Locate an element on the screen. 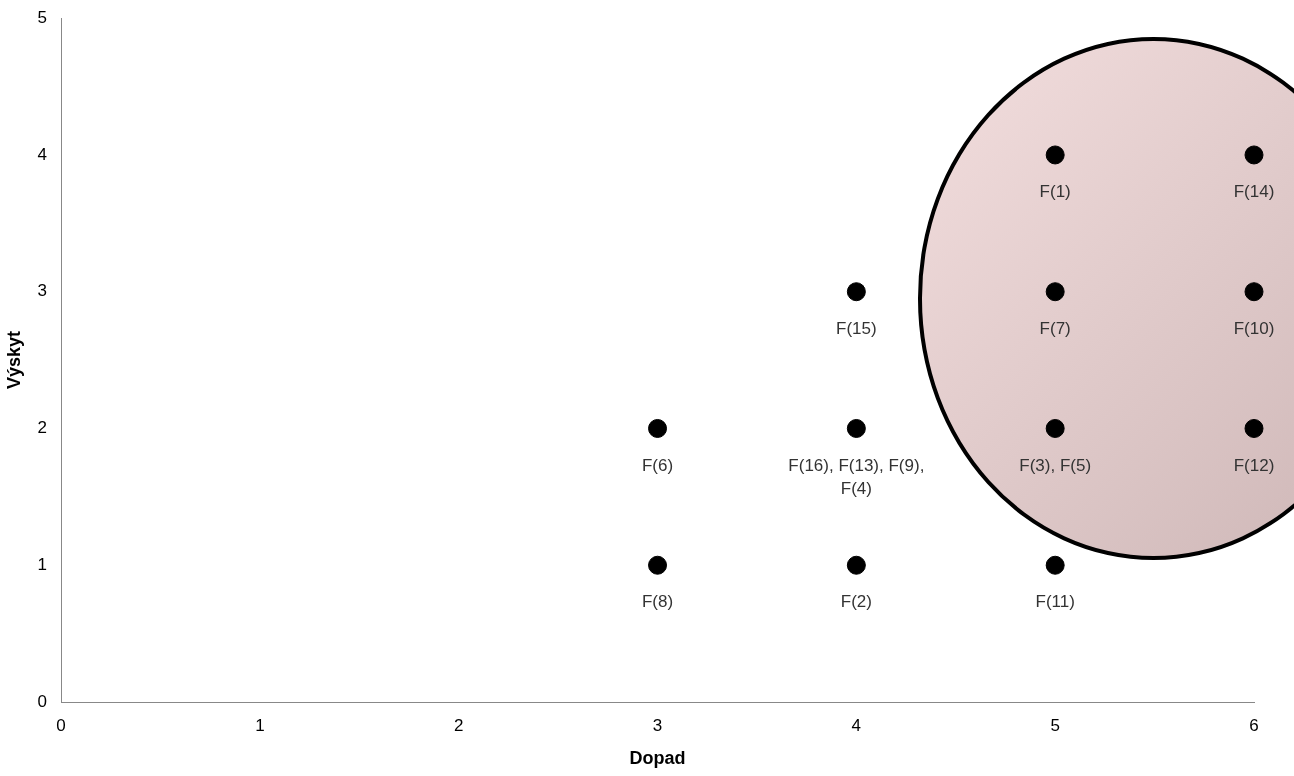  x-tick-label: 3 is located at coordinates (657, 725).